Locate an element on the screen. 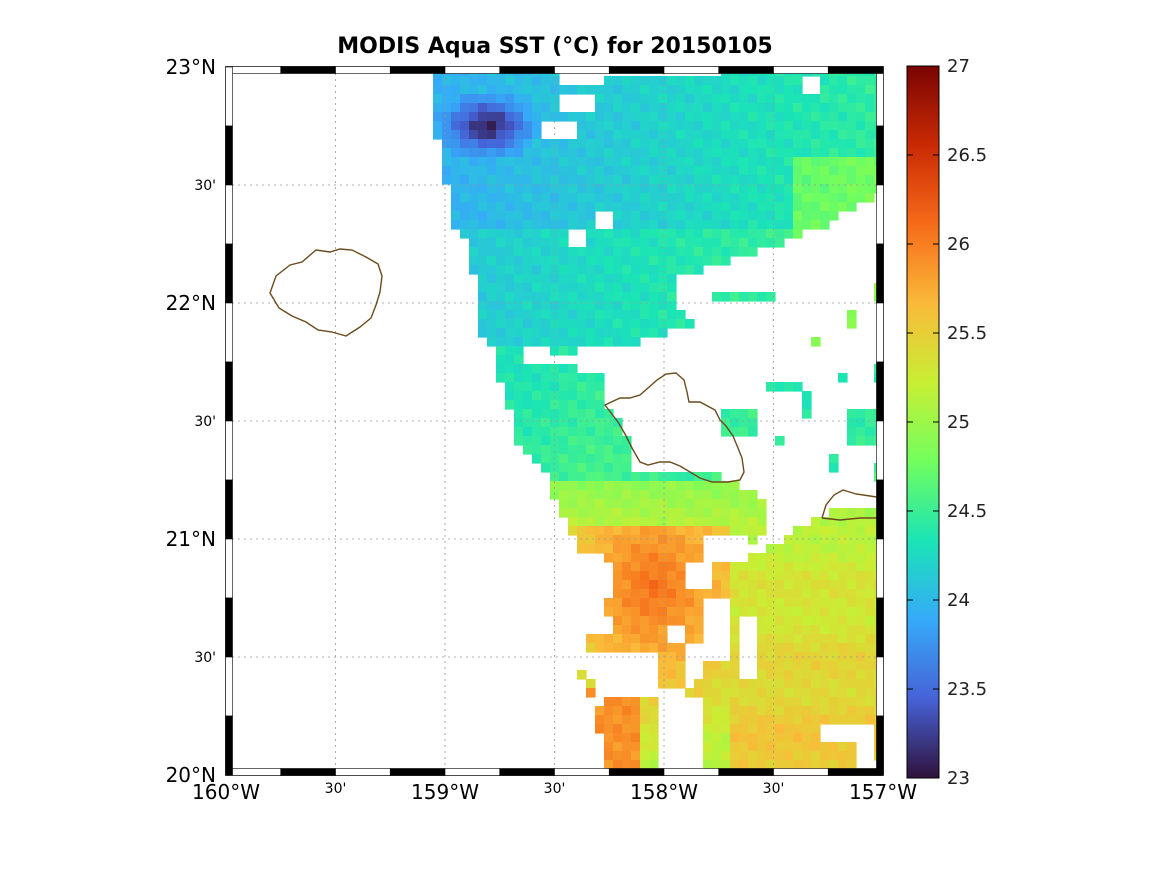 The image size is (1167, 875). colorbar-tick-label: 25.5 is located at coordinates (967, 333).